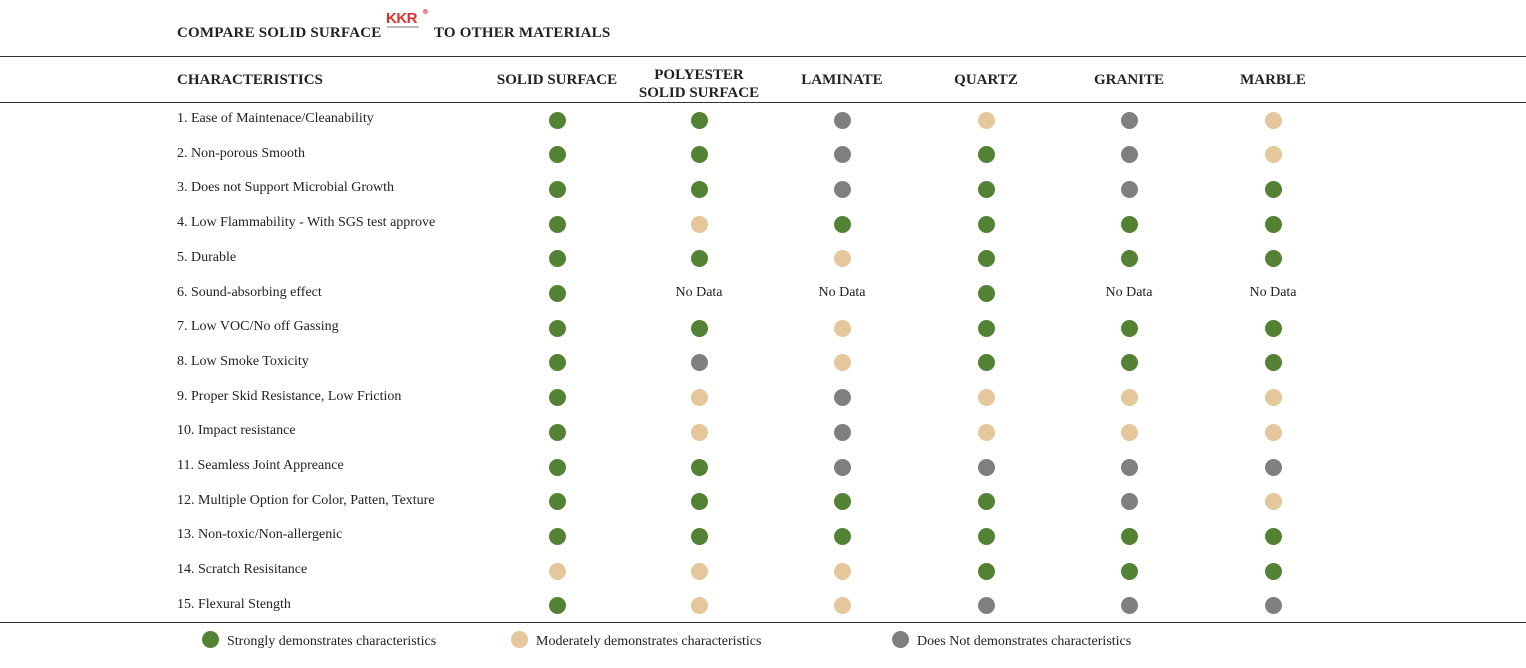 The image size is (1526, 668). Describe the element at coordinates (1024, 641) in the screenshot. I see `legend-none-label: Does Not demonstrates characteristics` at that location.